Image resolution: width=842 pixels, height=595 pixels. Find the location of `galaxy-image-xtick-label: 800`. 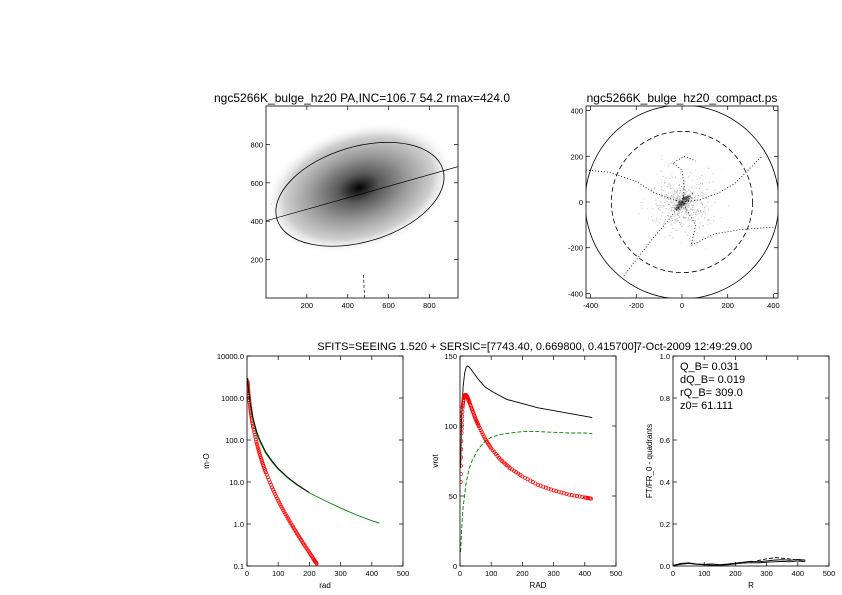

galaxy-image-xtick-label: 800 is located at coordinates (429, 305).